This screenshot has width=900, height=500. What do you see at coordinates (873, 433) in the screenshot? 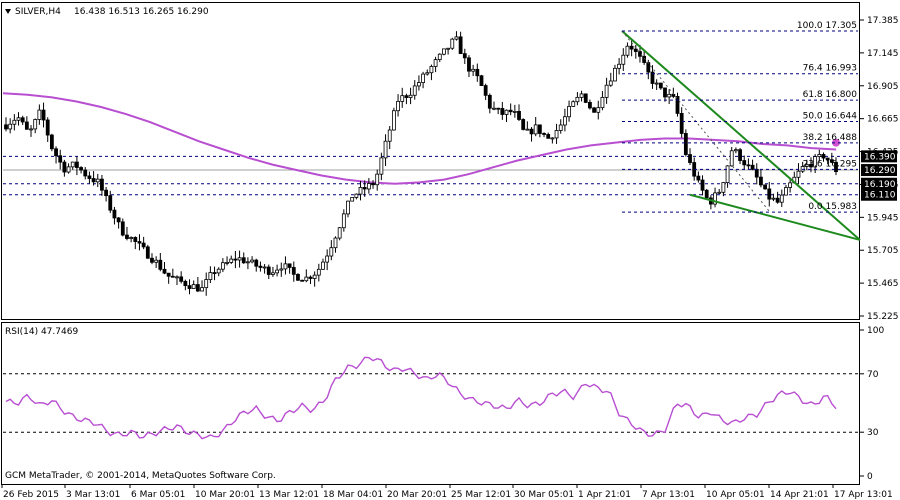
I see `rsi-tick-label: 30` at bounding box center [873, 433].